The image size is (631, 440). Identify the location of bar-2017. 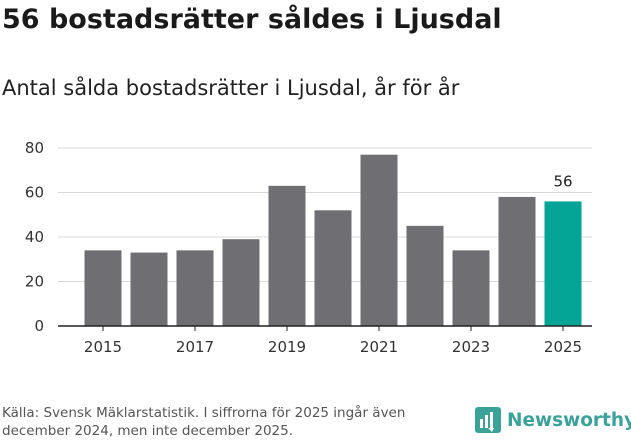
(195, 288).